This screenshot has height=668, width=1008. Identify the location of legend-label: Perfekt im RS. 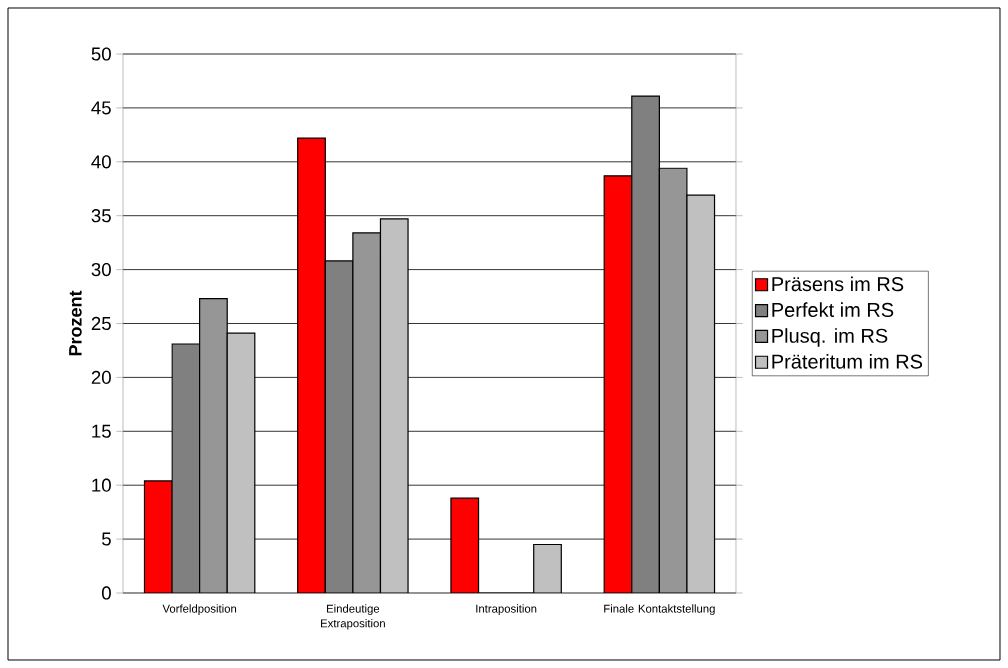
(833, 310).